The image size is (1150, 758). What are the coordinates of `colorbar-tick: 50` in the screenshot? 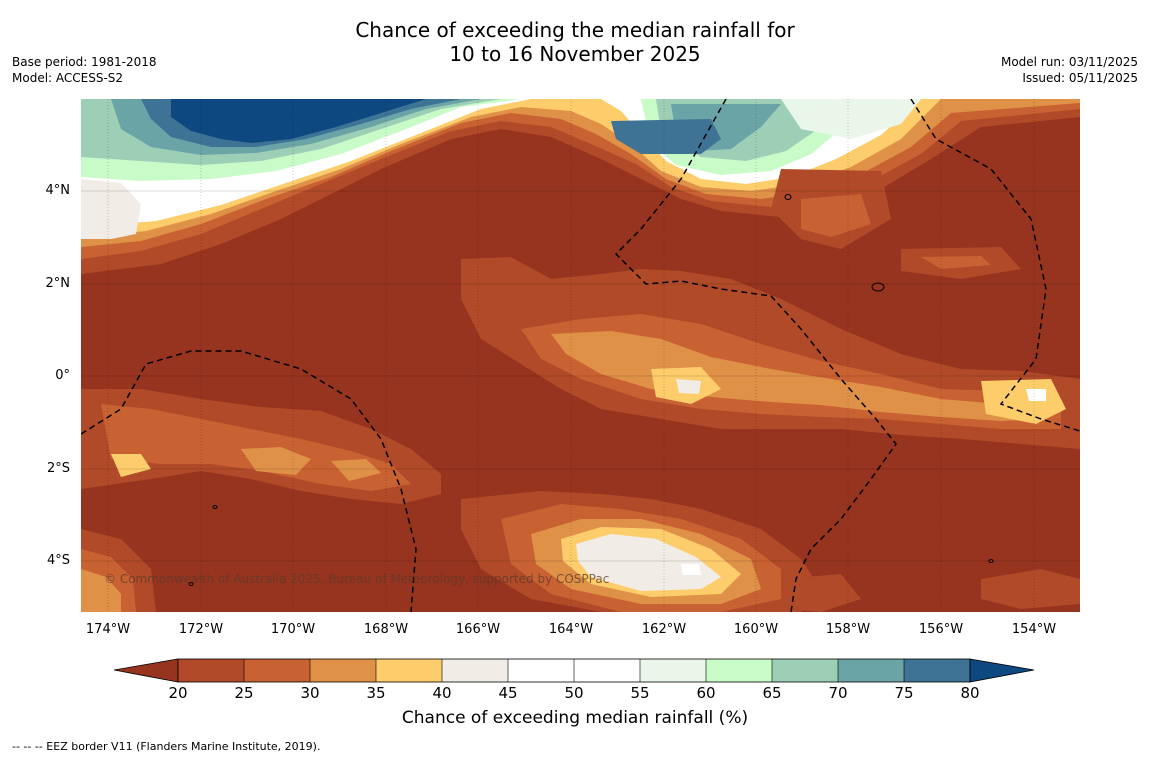 It's located at (574, 693).